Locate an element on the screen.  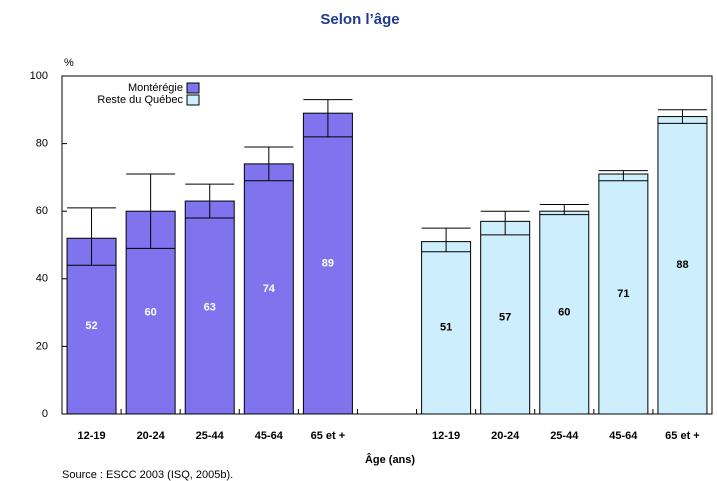
source: Source : ESCC 2003 (ISQ, 2005b). is located at coordinates (147, 475).